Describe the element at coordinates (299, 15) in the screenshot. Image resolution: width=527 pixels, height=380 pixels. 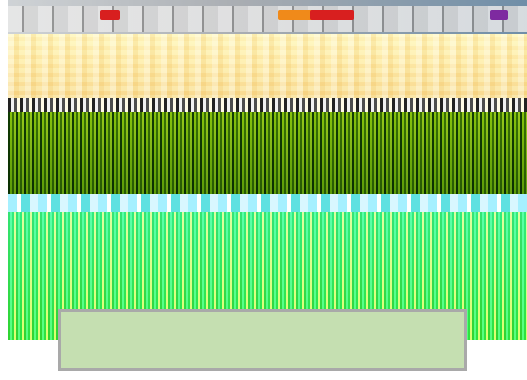
I see `flag-orange` at that location.